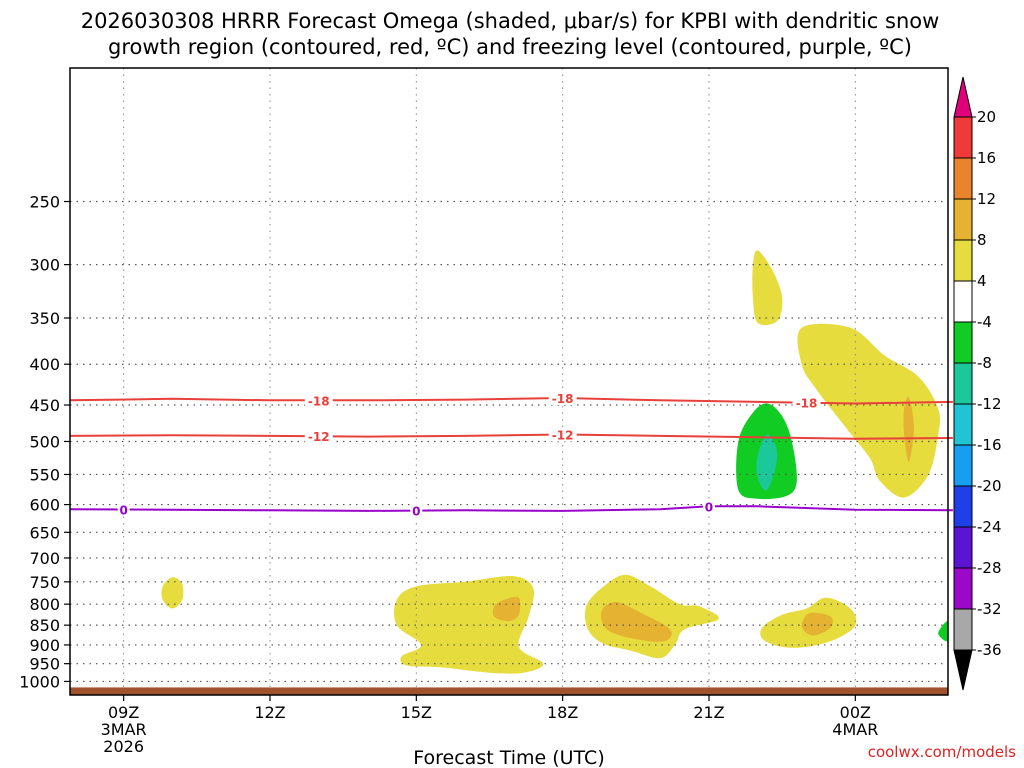  What do you see at coordinates (44, 582) in the screenshot?
I see `y-tick-label: 750` at bounding box center [44, 582].